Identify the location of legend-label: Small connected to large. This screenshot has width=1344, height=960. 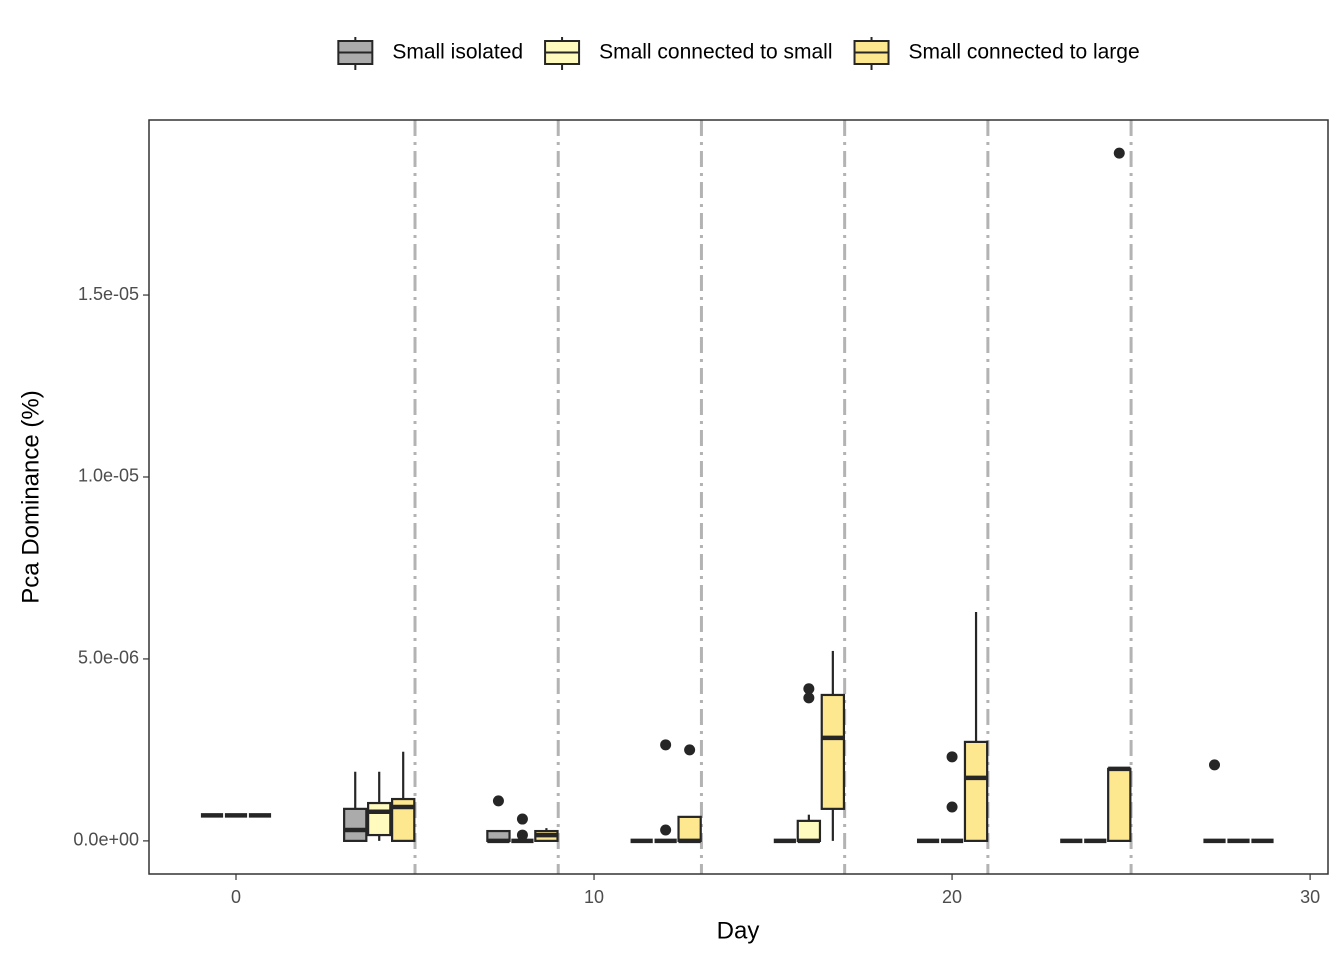
(1024, 52).